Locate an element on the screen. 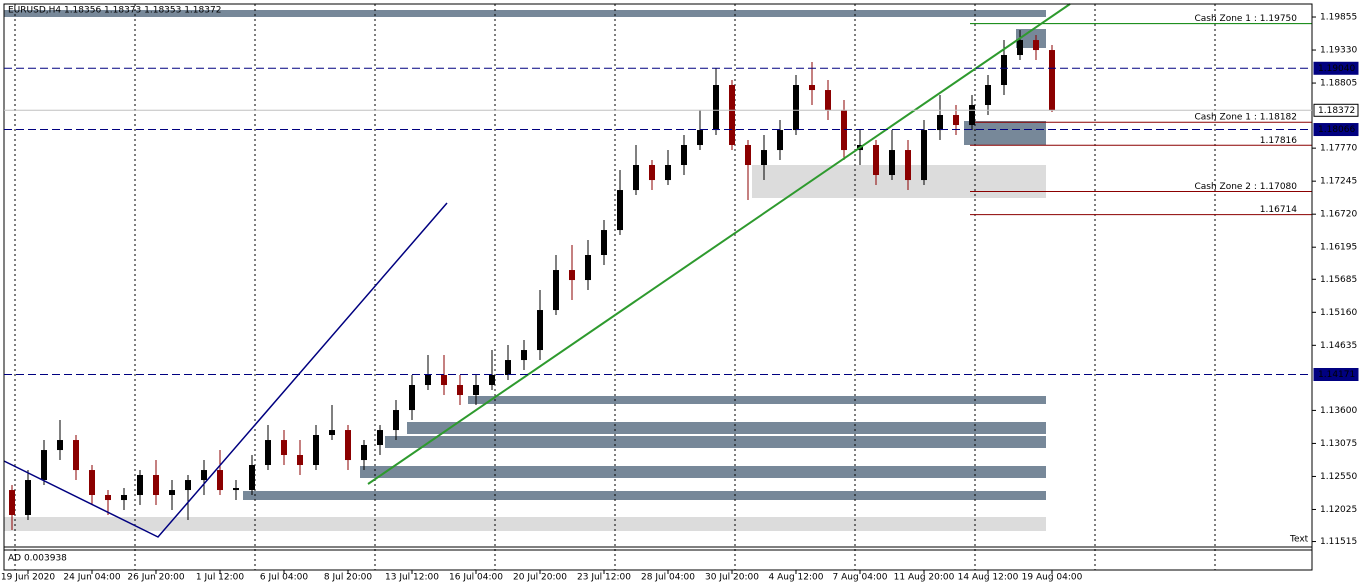  price-tag-label: 1.14171 is located at coordinates (1336, 375).